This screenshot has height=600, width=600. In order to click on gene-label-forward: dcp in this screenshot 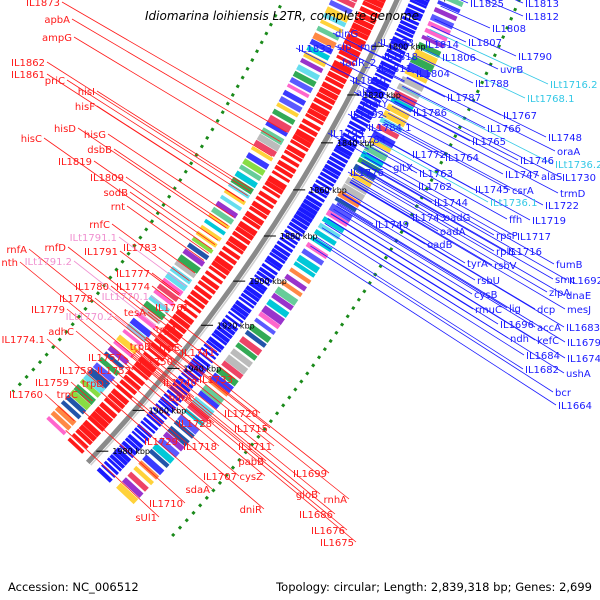, I will do `click(546, 310)`.